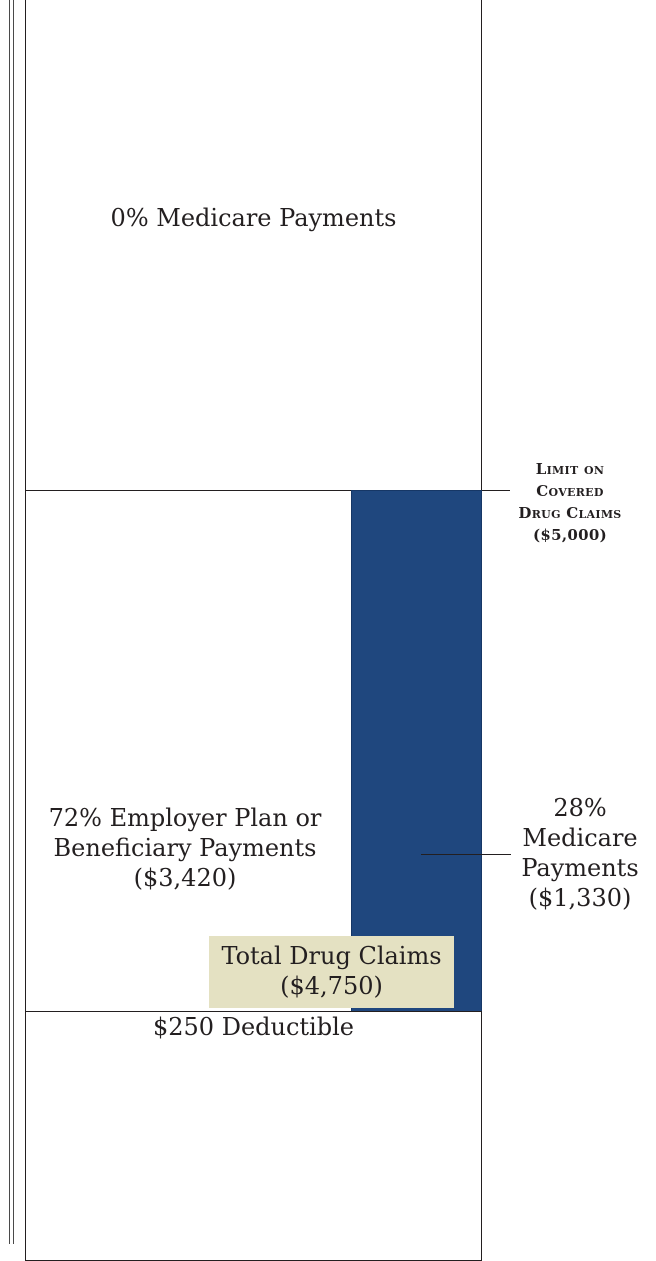 The height and width of the screenshot is (1261, 656). What do you see at coordinates (331, 986) in the screenshot?
I see `total-claims-amount: ($4,750)` at bounding box center [331, 986].